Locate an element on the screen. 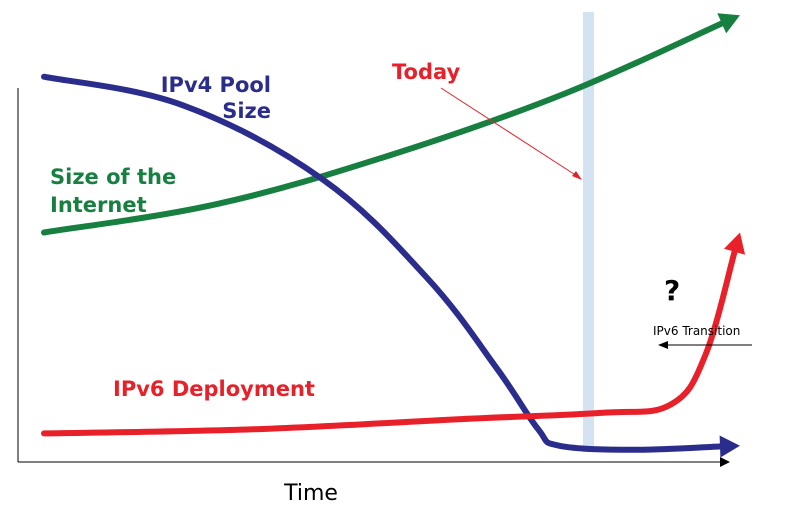 Image resolution: width=800 pixels, height=517 pixels. series-label-internet-line1: Size of the is located at coordinates (113, 177).